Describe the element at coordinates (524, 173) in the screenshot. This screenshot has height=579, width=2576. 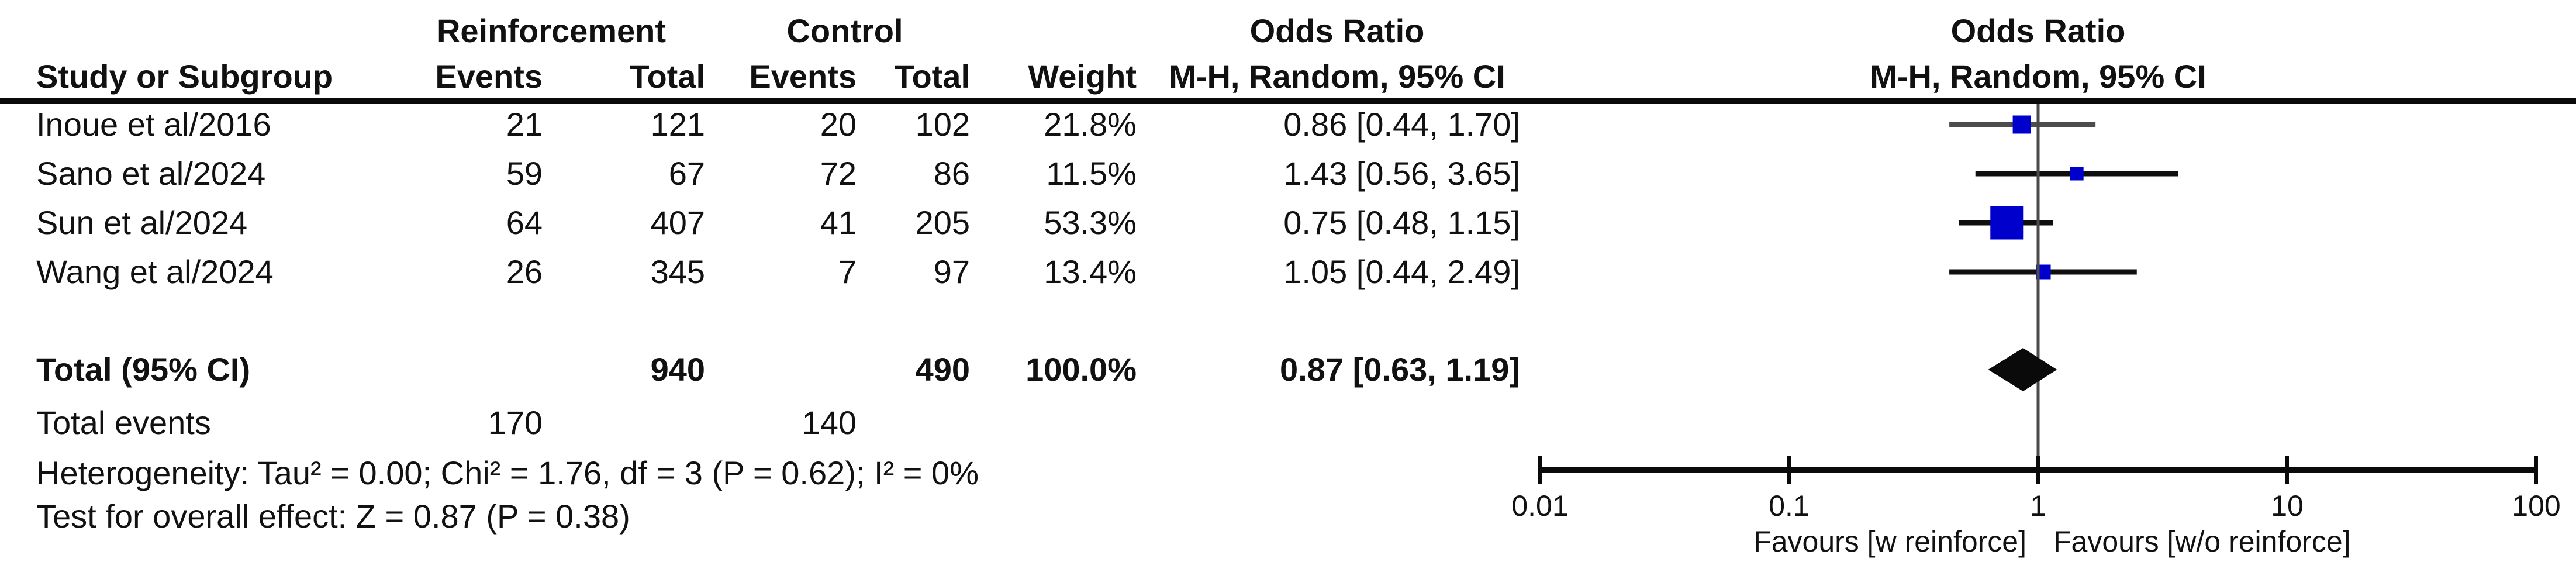
I see `events-reinforcement-value: 59` at that location.